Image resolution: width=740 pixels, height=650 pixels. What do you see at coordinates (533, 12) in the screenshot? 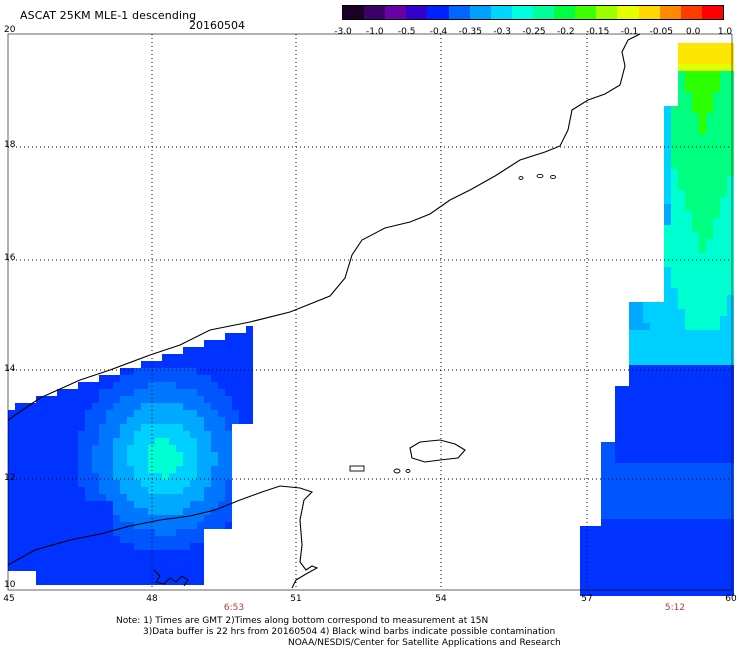
I see `colorbar` at bounding box center [533, 12].